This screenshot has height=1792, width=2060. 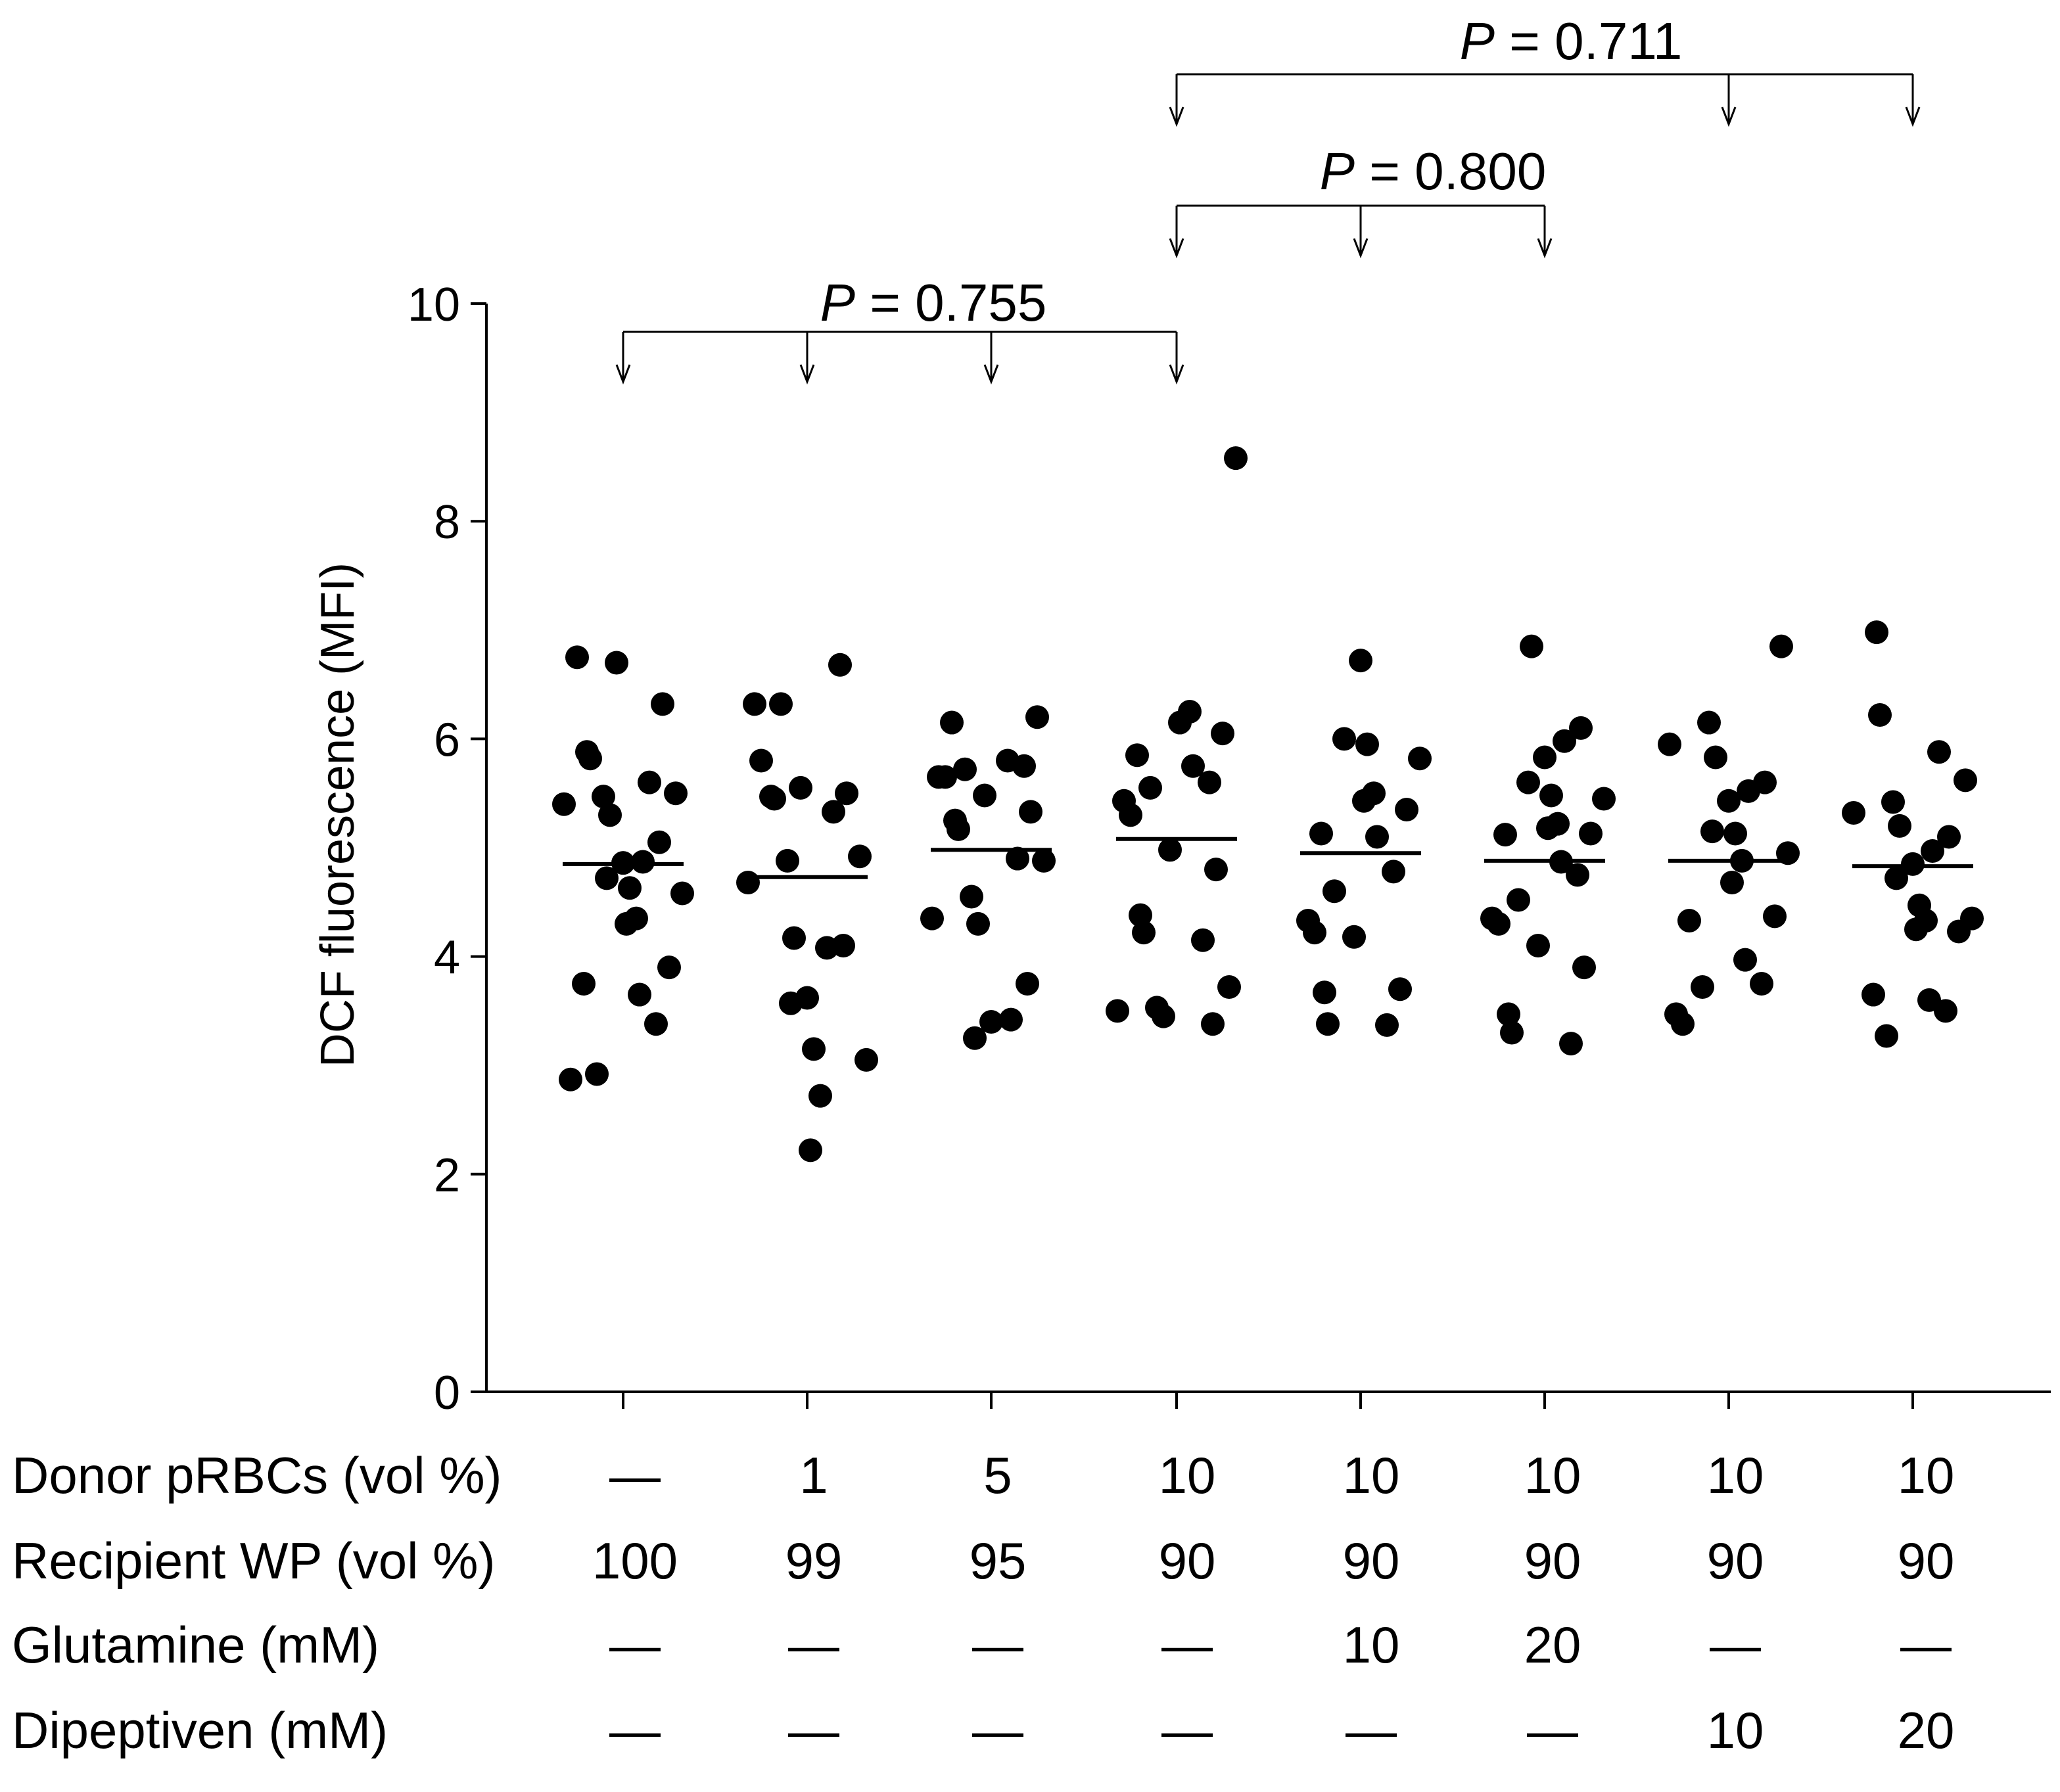 I want to click on y-tick-label: 0, so click(x=447, y=1393).